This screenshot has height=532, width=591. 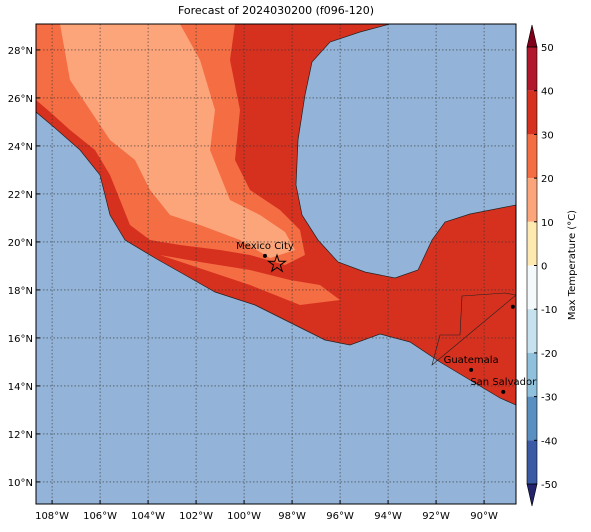 I want to click on colorbar-tick-label: 30, so click(x=547, y=135).